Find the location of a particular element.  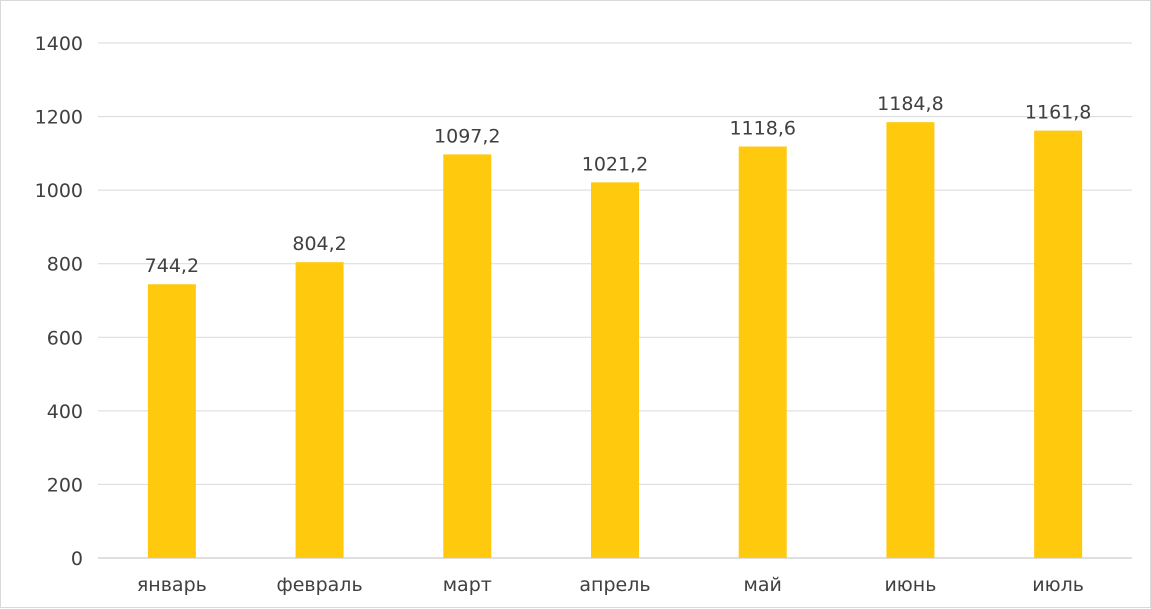

data-label-4: 1021,2 is located at coordinates (615, 164).